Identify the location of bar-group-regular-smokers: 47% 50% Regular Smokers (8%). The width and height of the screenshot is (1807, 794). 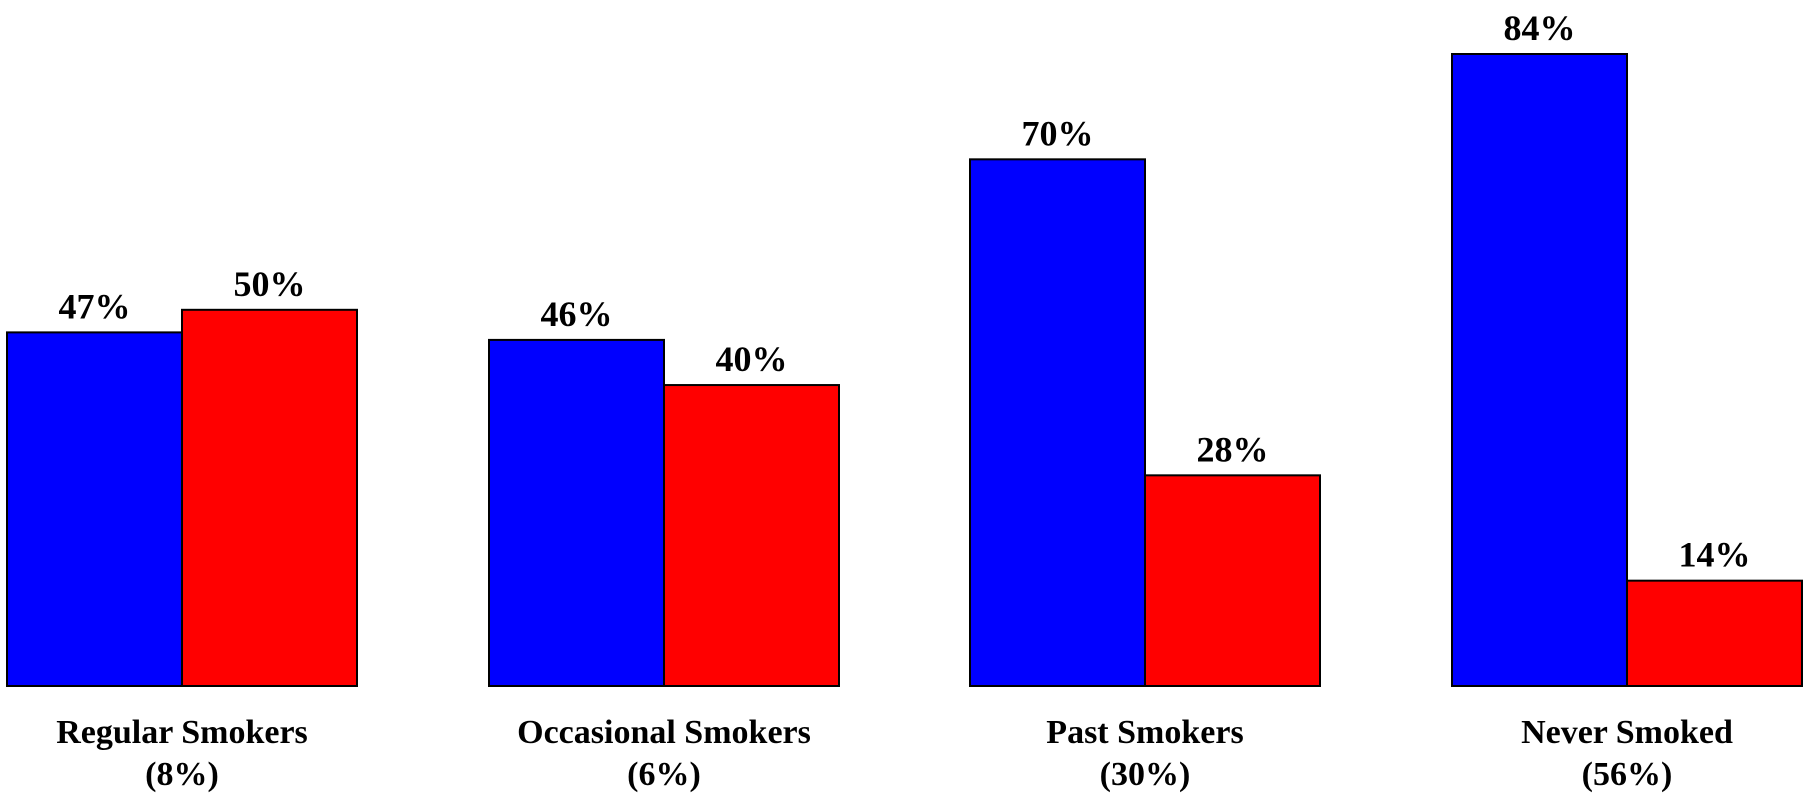
(182, 528).